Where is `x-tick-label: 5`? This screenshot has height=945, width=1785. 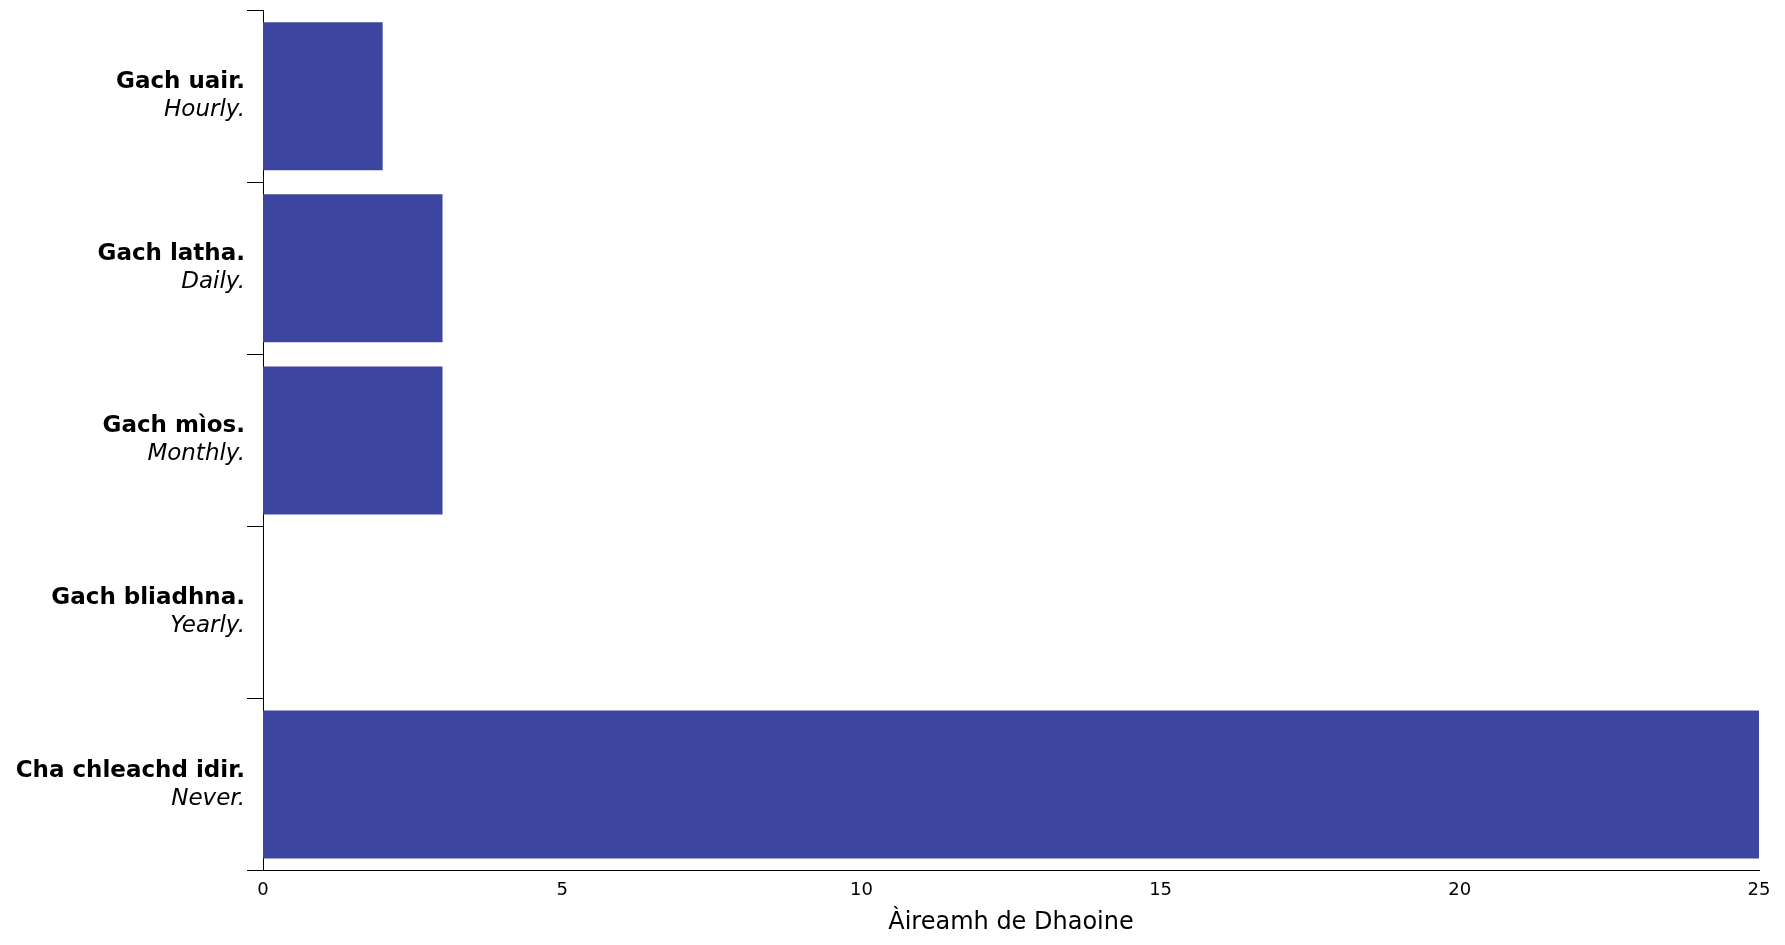 x-tick-label: 5 is located at coordinates (562, 889).